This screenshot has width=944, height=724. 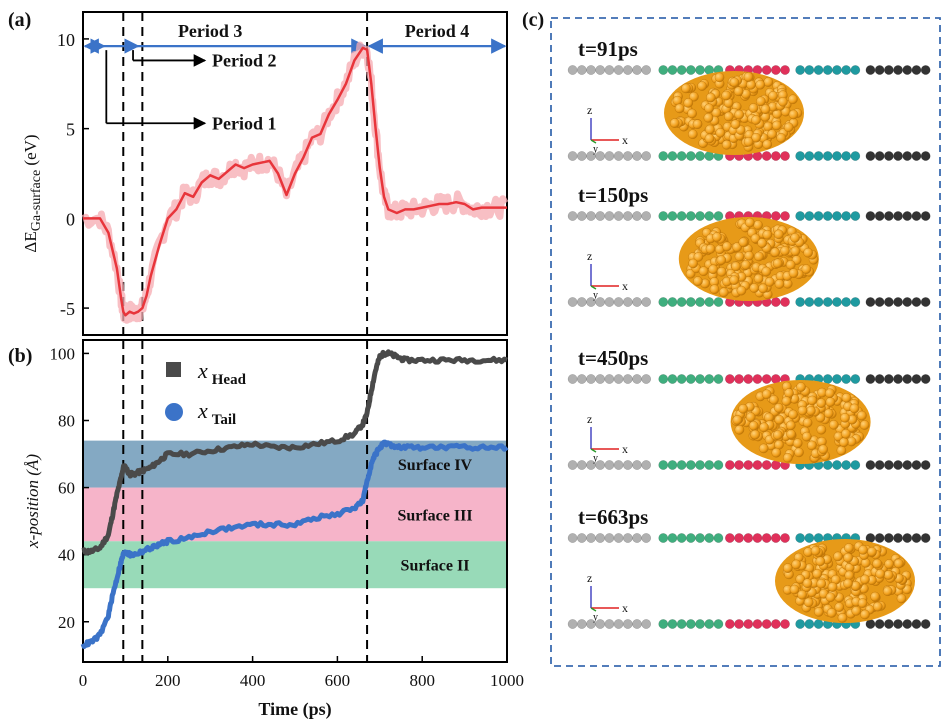 What do you see at coordinates (507, 680) in the screenshot?
I see `x-tick-label: 1000` at bounding box center [507, 680].